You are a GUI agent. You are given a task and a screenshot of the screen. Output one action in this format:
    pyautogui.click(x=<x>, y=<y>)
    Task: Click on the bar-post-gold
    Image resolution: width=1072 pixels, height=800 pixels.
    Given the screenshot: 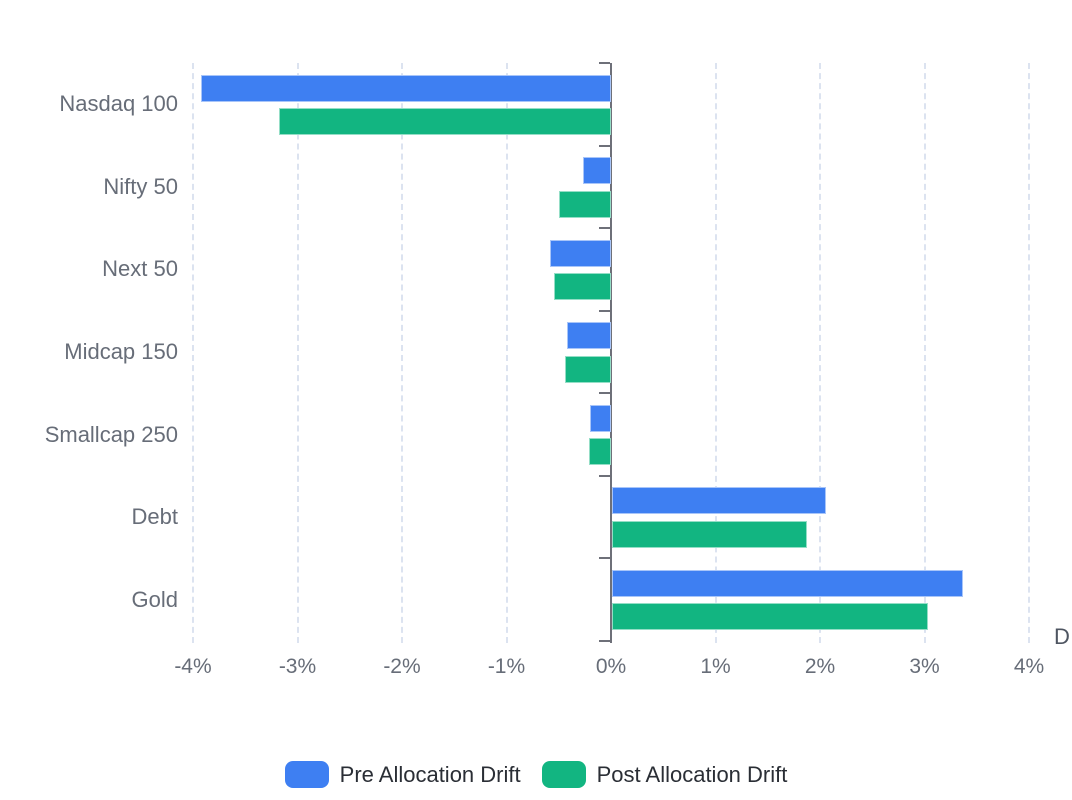 What is the action you would take?
    pyautogui.click(x=770, y=617)
    